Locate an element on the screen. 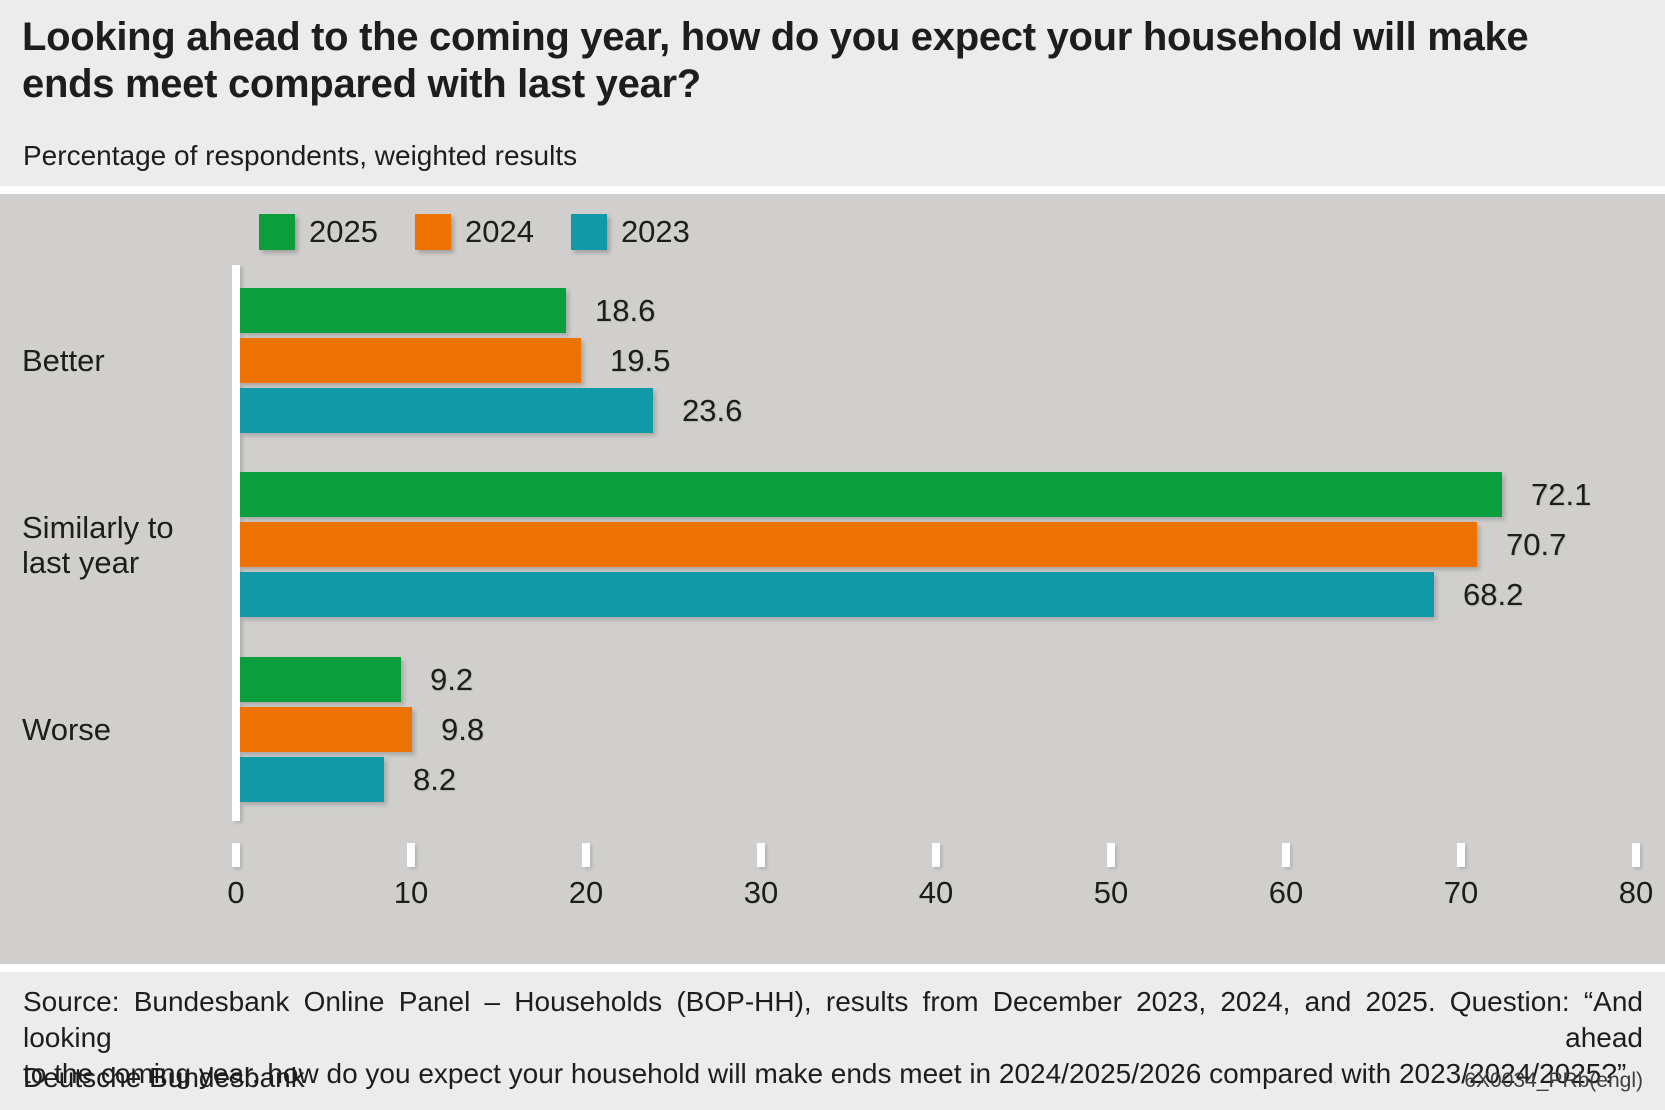  bar-2023-better is located at coordinates (446, 410).